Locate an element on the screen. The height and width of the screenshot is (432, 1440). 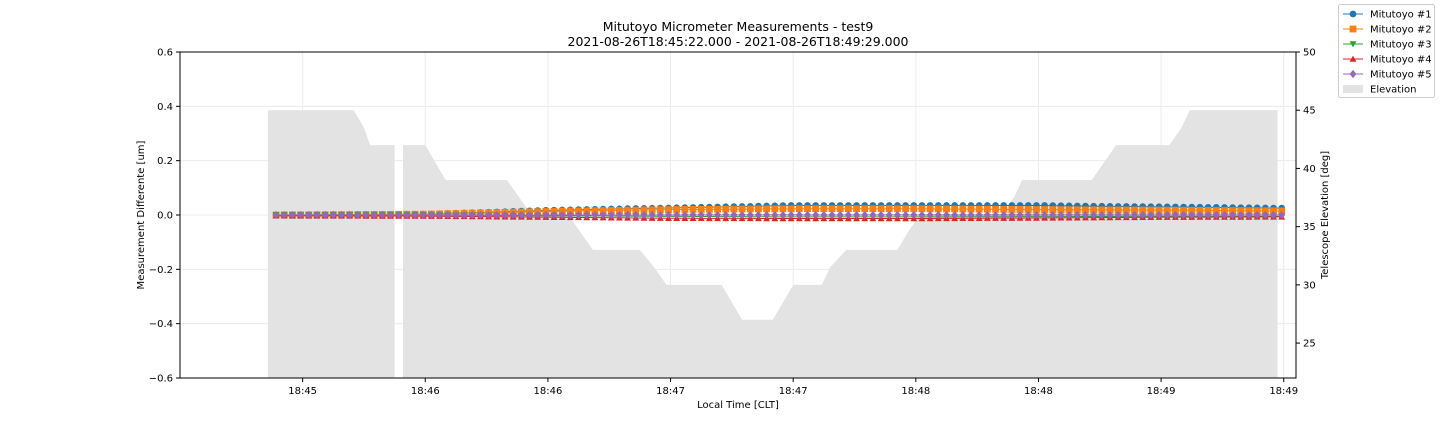
legend-label: Mitutoyo #2 is located at coordinates (1401, 30).